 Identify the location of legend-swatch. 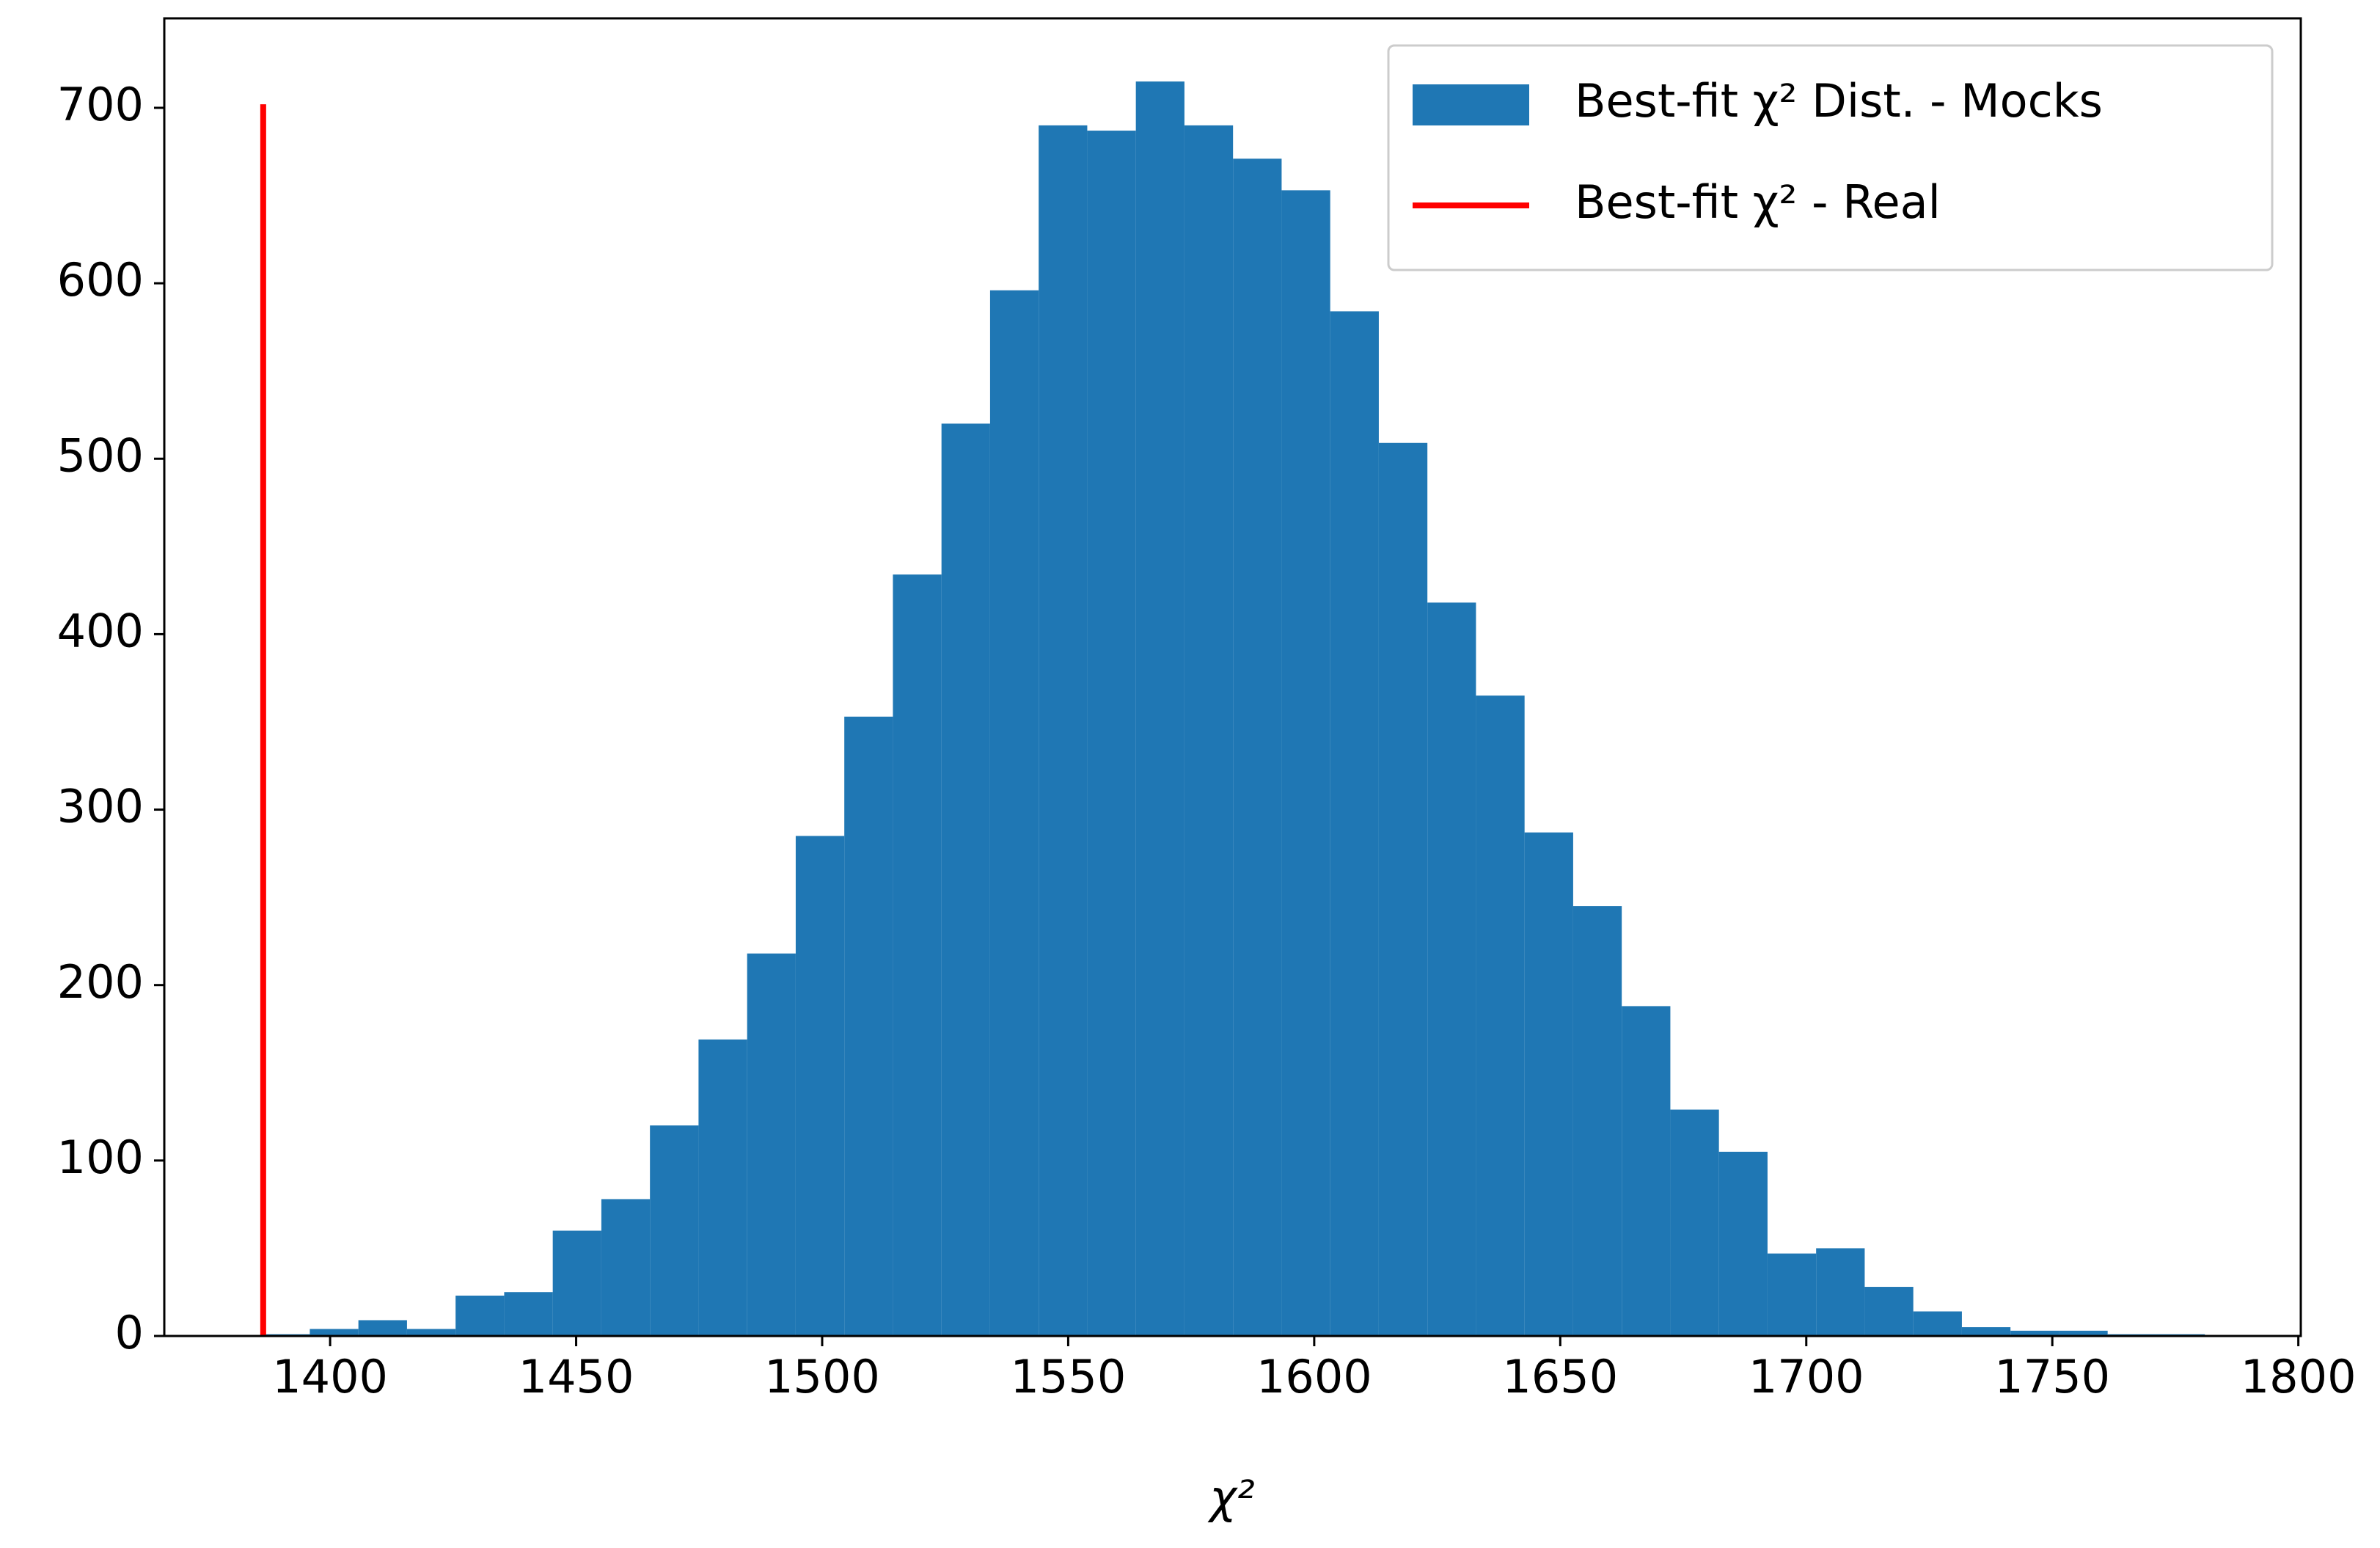
(1471, 105).